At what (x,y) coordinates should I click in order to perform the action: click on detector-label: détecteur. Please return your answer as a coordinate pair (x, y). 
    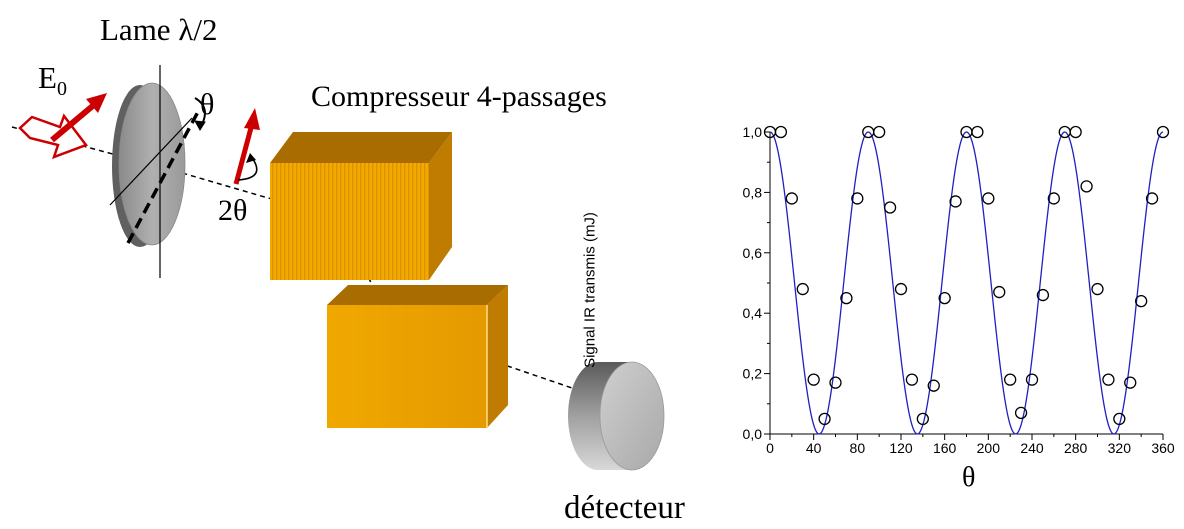
    Looking at the image, I should click on (624, 508).